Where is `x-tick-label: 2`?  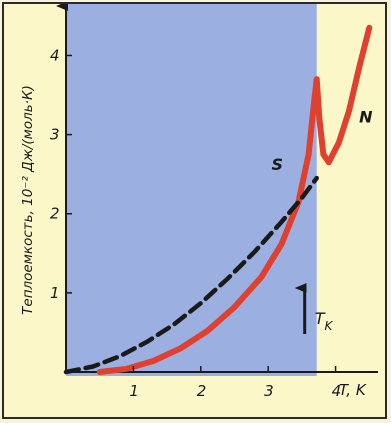 x-tick-label: 2 is located at coordinates (202, 391).